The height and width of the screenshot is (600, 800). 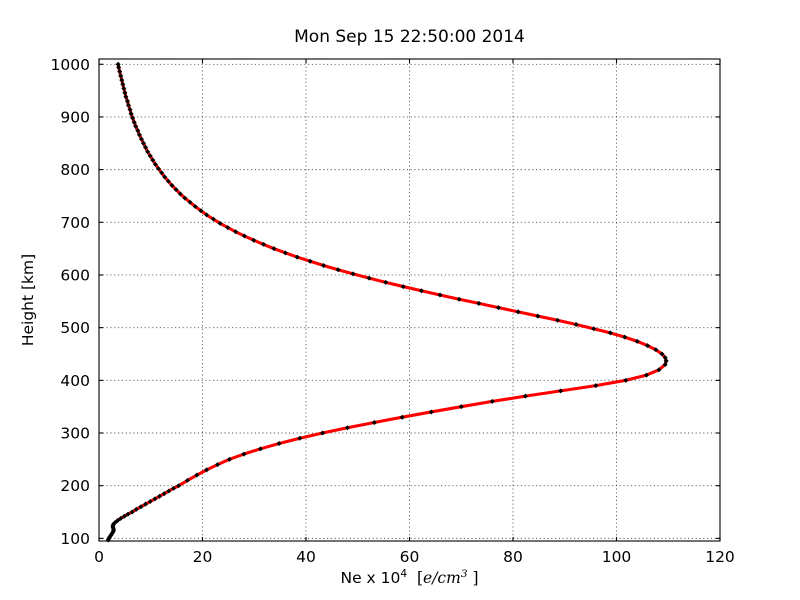 I want to click on x-tick-label: 100, so click(x=617, y=557).